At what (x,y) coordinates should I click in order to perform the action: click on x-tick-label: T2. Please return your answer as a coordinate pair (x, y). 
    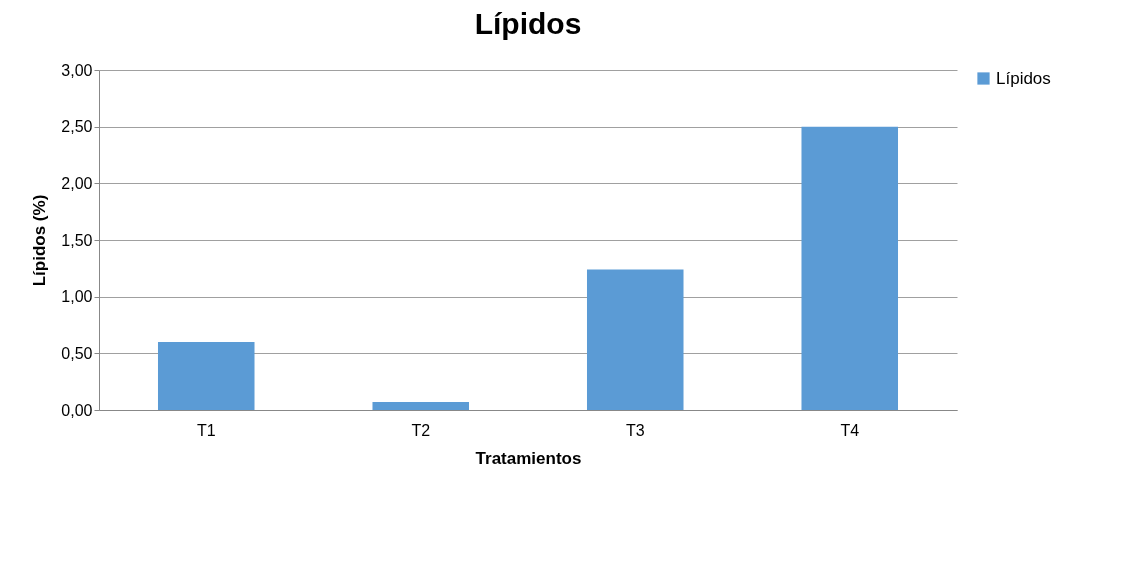
    Looking at the image, I should click on (421, 430).